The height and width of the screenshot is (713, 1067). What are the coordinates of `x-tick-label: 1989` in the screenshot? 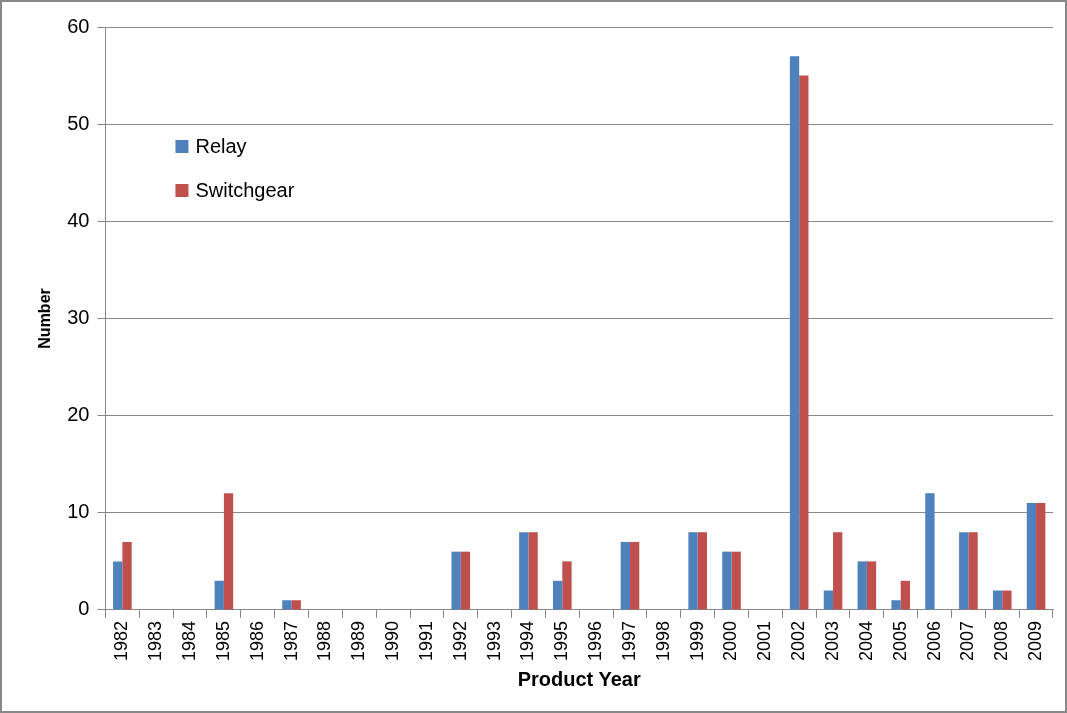 It's located at (358, 640).